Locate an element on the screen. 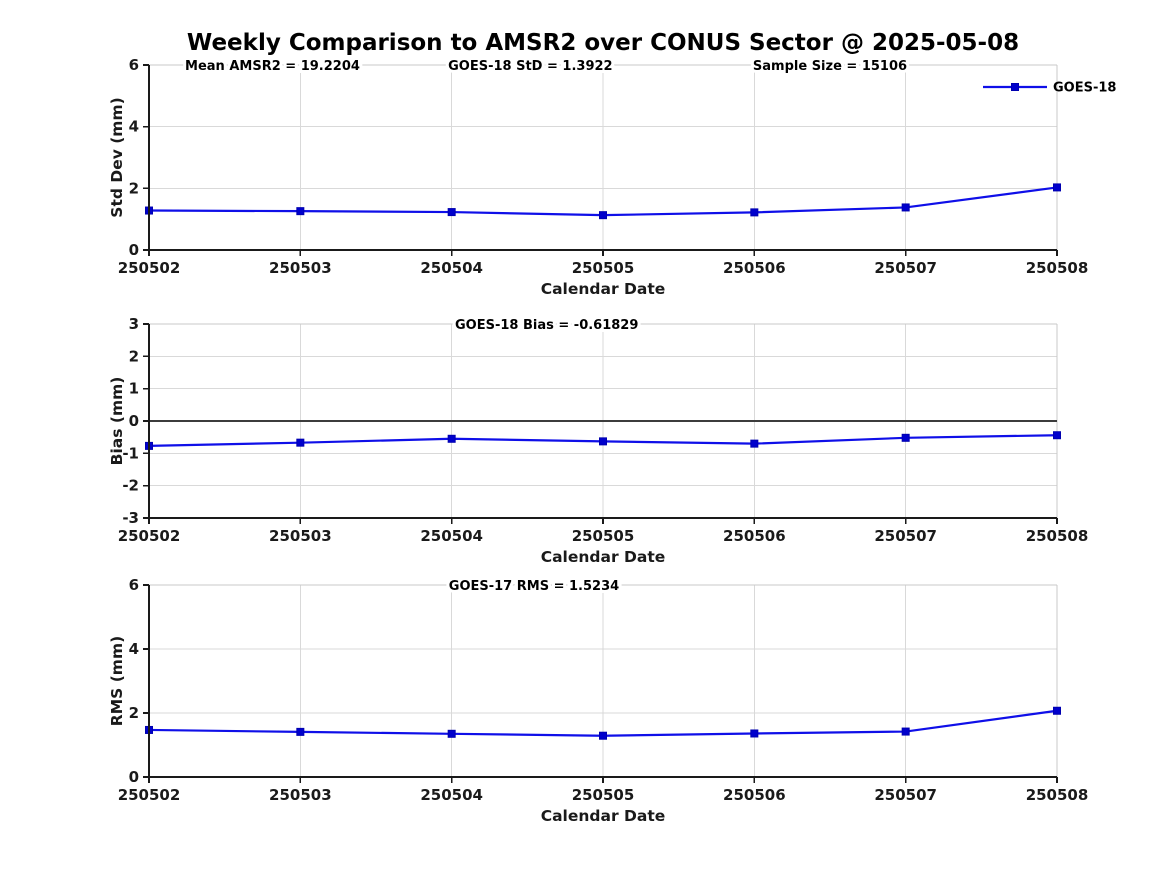 This screenshot has width=1167, height=875. legend-label: GOES-18 is located at coordinates (1084, 88).